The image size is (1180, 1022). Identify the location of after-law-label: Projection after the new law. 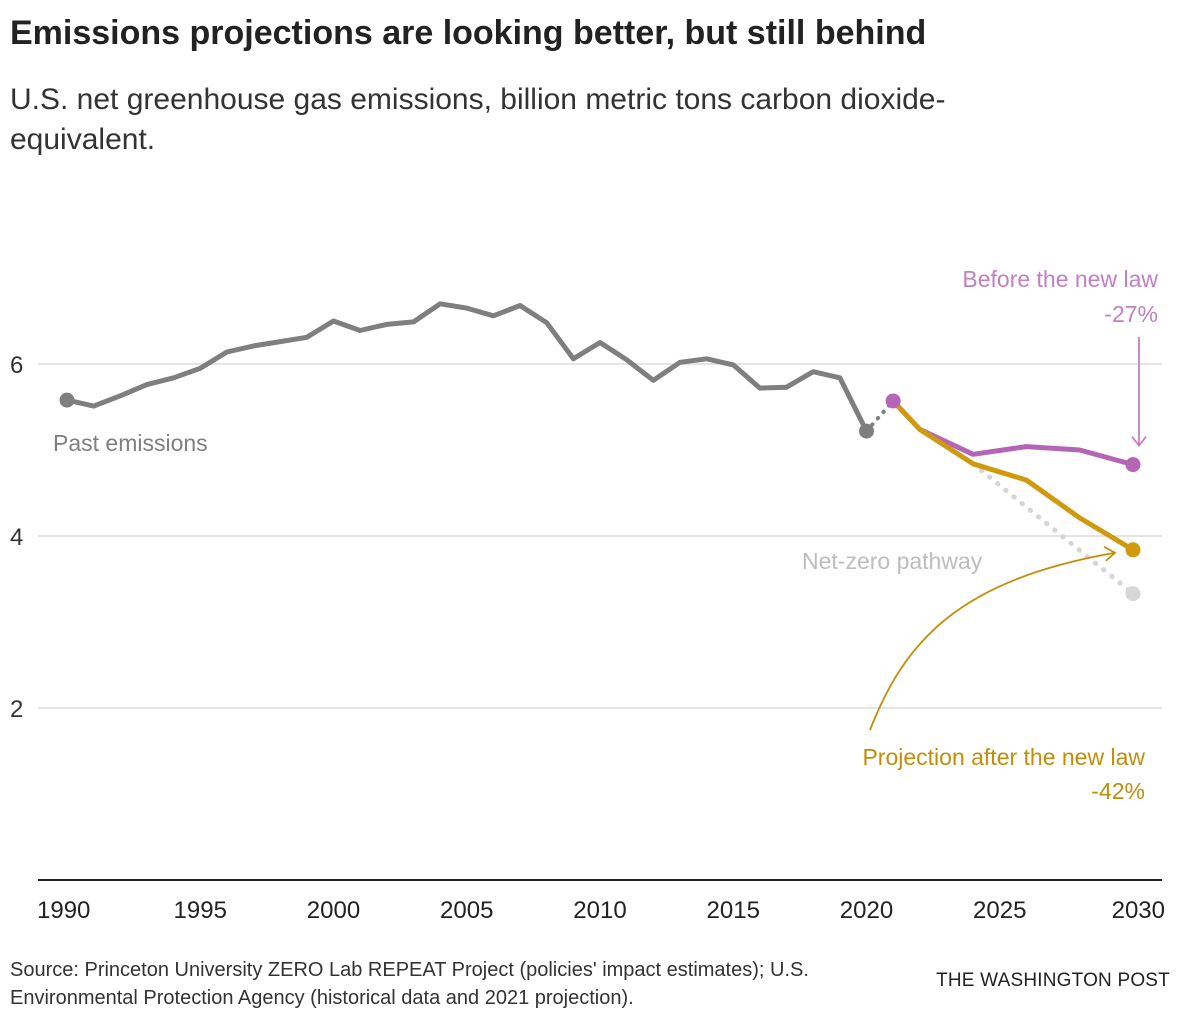
(1003, 757).